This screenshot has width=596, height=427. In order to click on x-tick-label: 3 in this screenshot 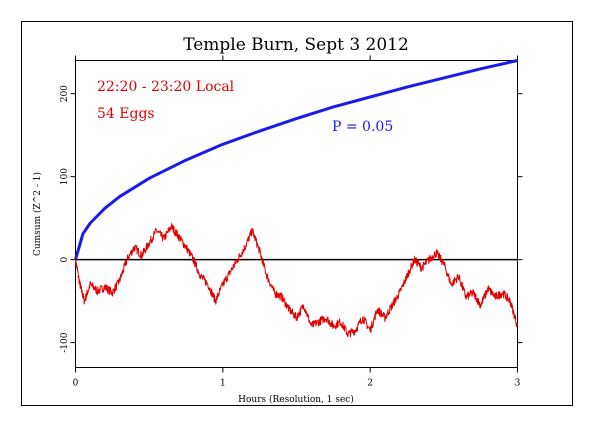, I will do `click(518, 384)`.